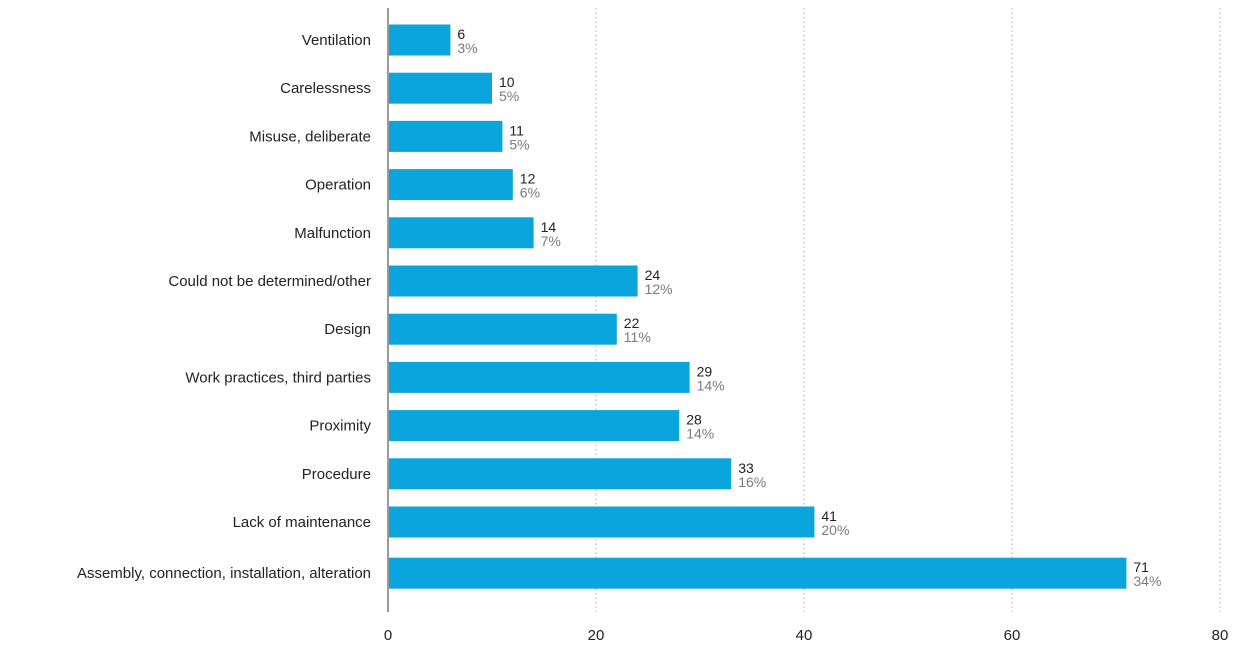 The height and width of the screenshot is (648, 1243). I want to click on percent-label-2: 5%, so click(519, 144).